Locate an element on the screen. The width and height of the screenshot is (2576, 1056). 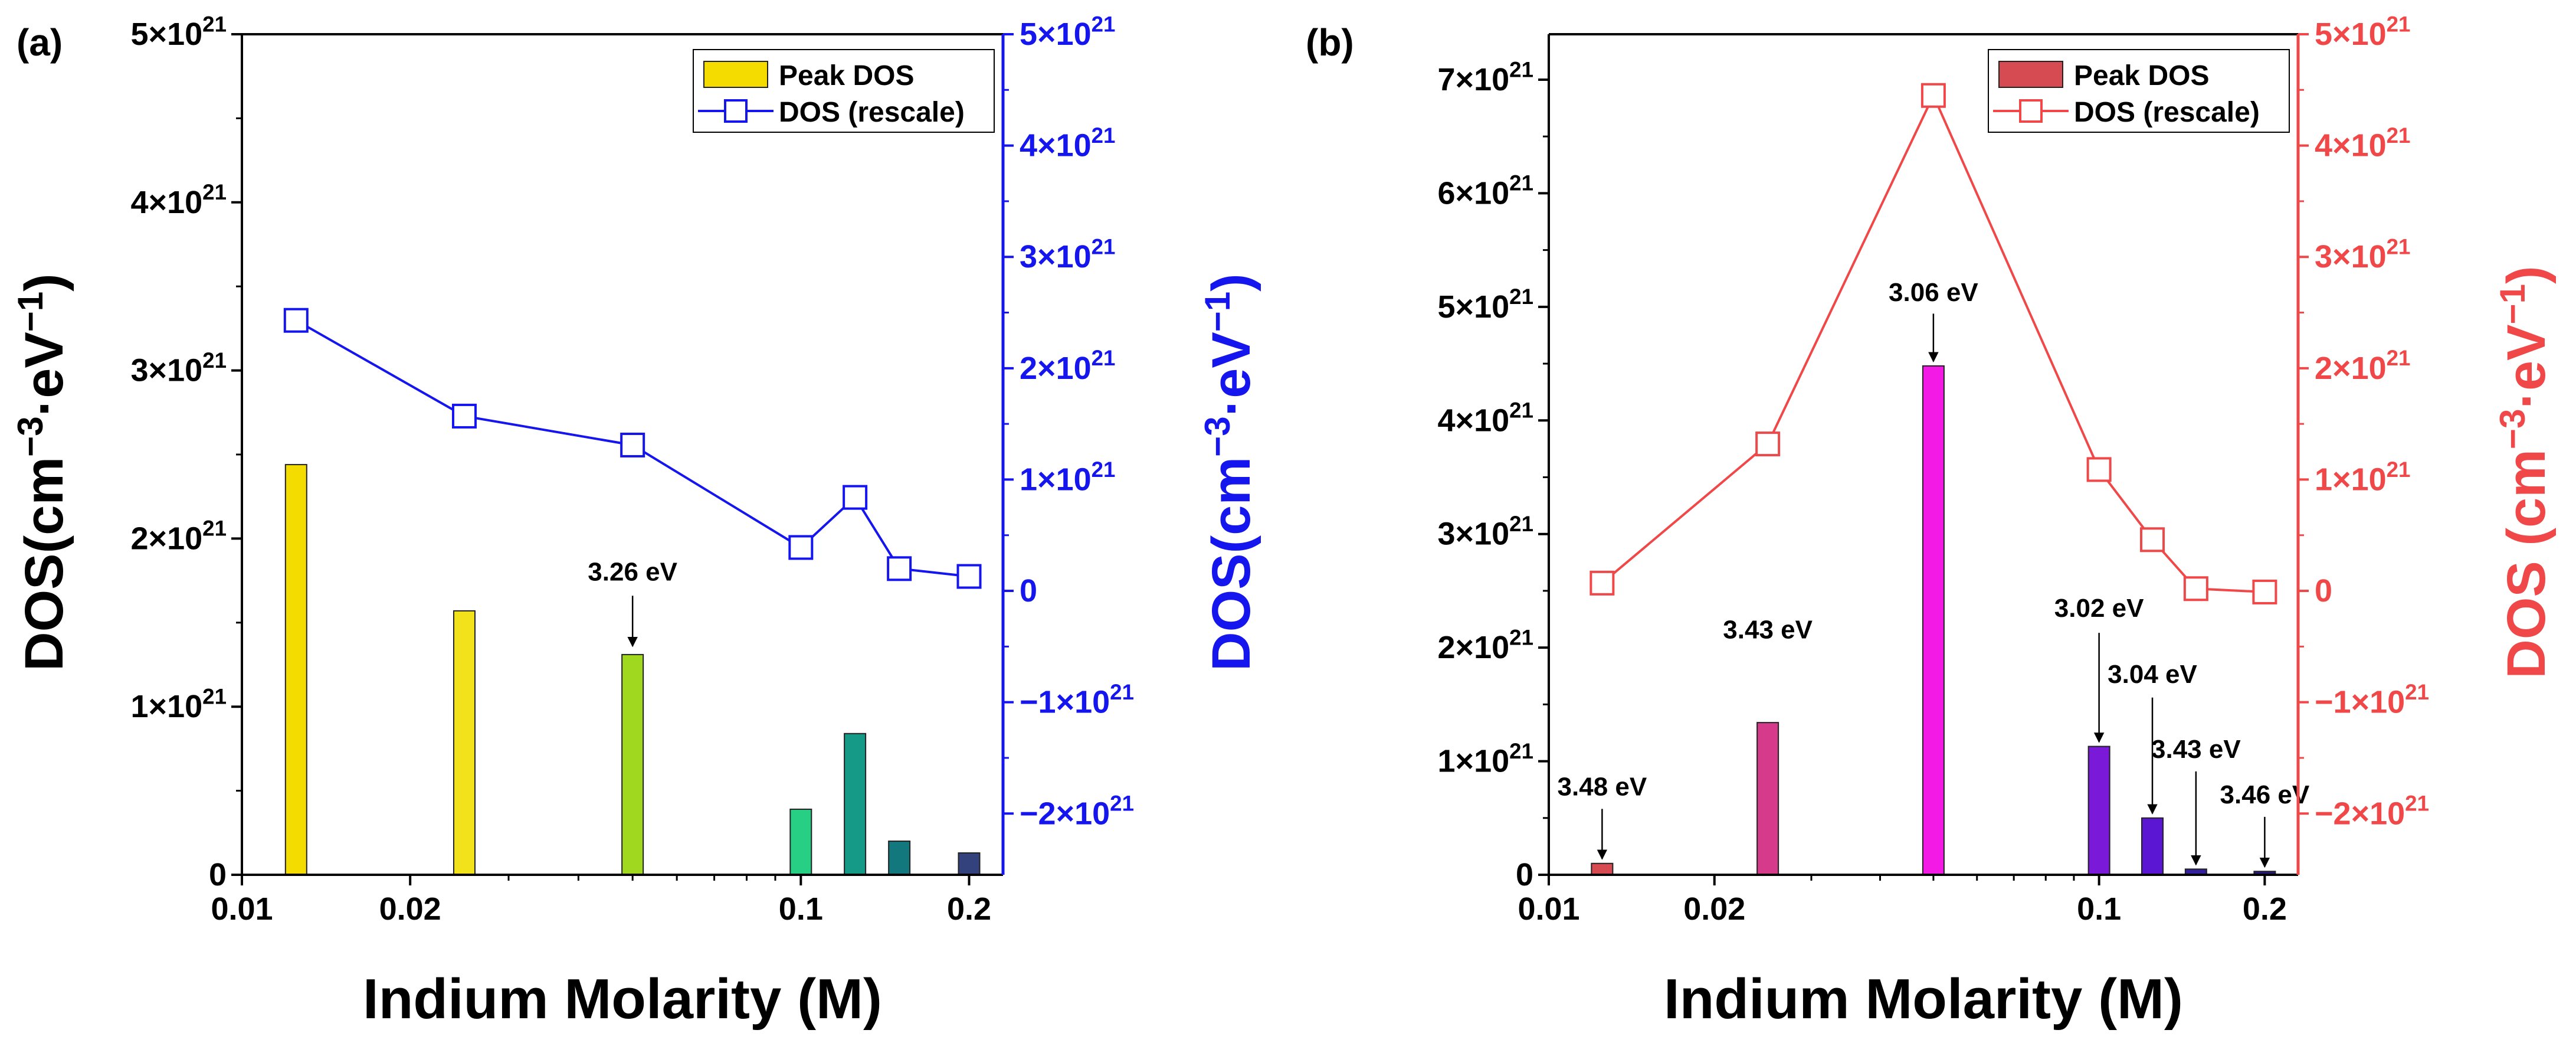
left-y-tick-label: 7×10²¹ is located at coordinates (1485, 77).